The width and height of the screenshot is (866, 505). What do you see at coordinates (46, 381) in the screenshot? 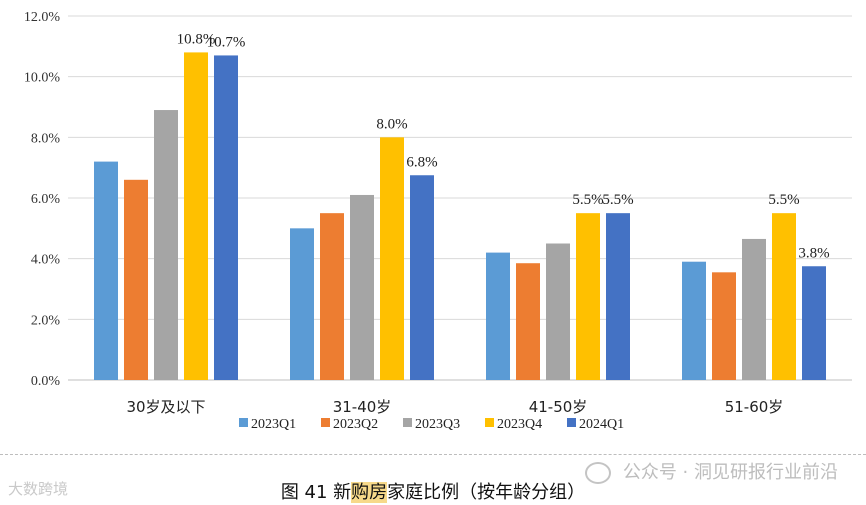
I see `y-tick-label: 0.0%` at bounding box center [46, 381].